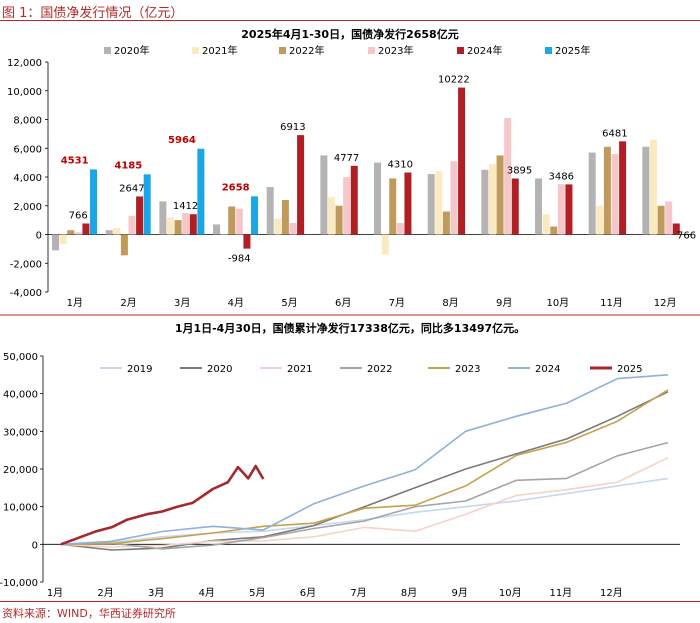 This screenshot has height=623, width=700. Describe the element at coordinates (140, 215) in the screenshot. I see `bar-2024年-2月` at that location.